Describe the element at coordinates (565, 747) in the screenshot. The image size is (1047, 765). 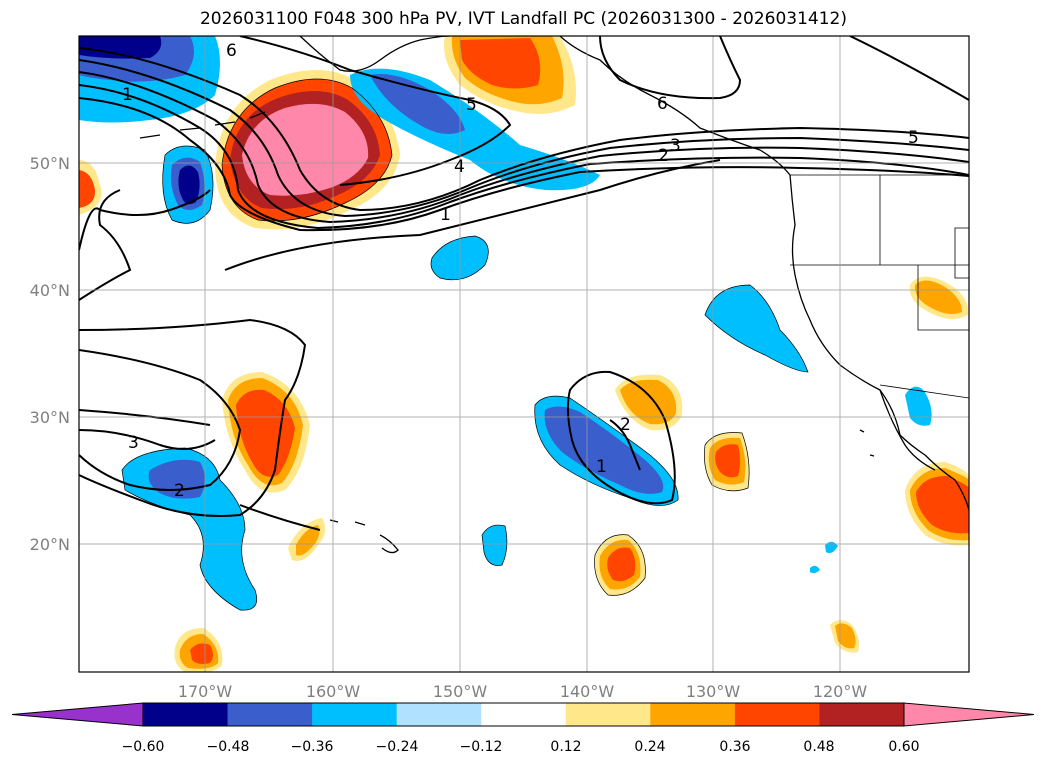
I see `colorbar-tick-label: 0.12` at that location.